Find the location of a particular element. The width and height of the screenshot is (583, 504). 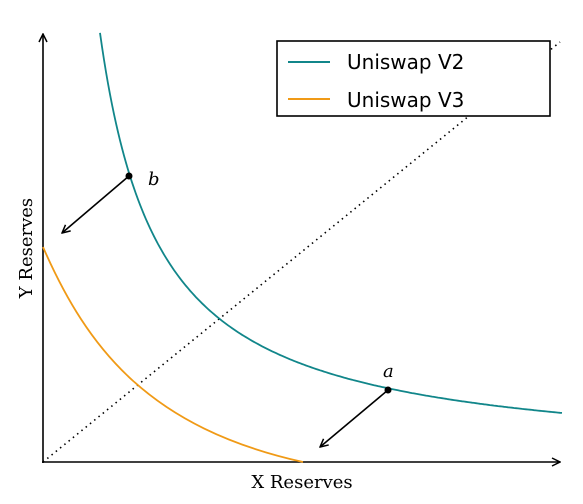

x-axis-label: X Reserves is located at coordinates (301, 482).